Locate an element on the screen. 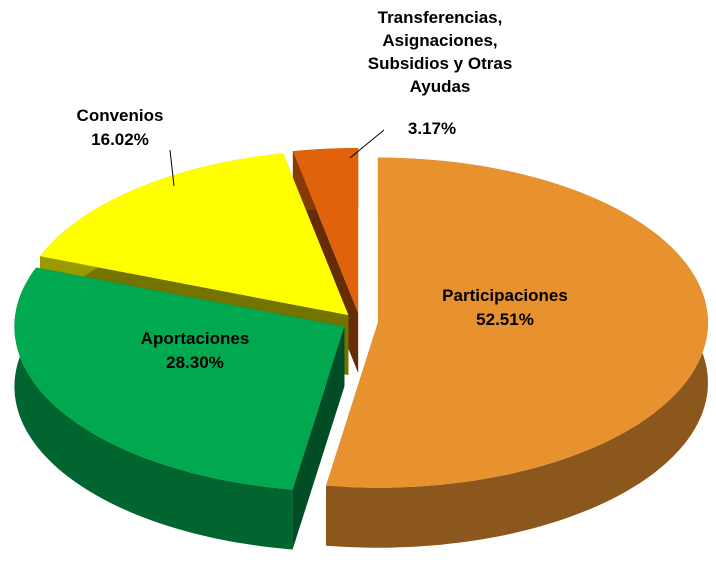 This screenshot has height=569, width=716. category-label: Participaciones is located at coordinates (505, 295).